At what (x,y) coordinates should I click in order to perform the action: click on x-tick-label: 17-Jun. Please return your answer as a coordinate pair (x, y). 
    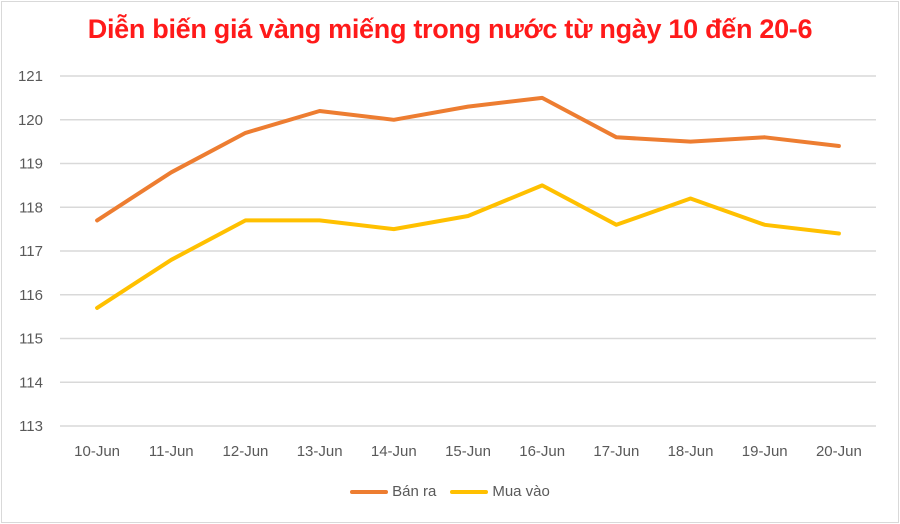
    Looking at the image, I should click on (616, 451).